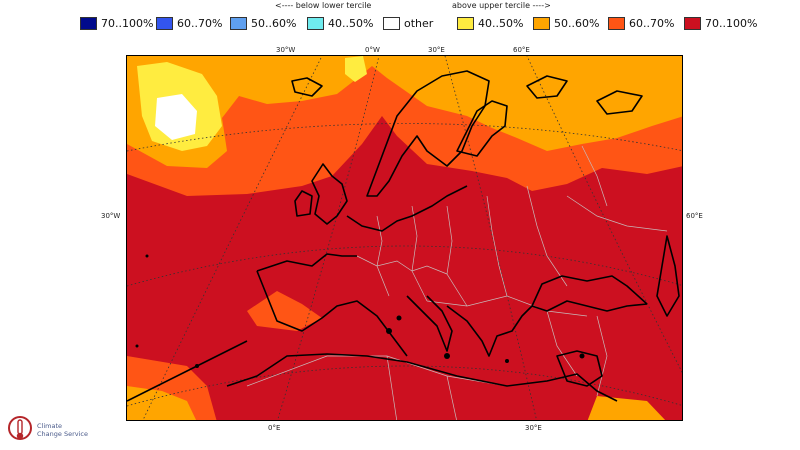 This screenshot has width=800, height=450. I want to click on legend-item-below-70-100: 70..100%, so click(116, 23).